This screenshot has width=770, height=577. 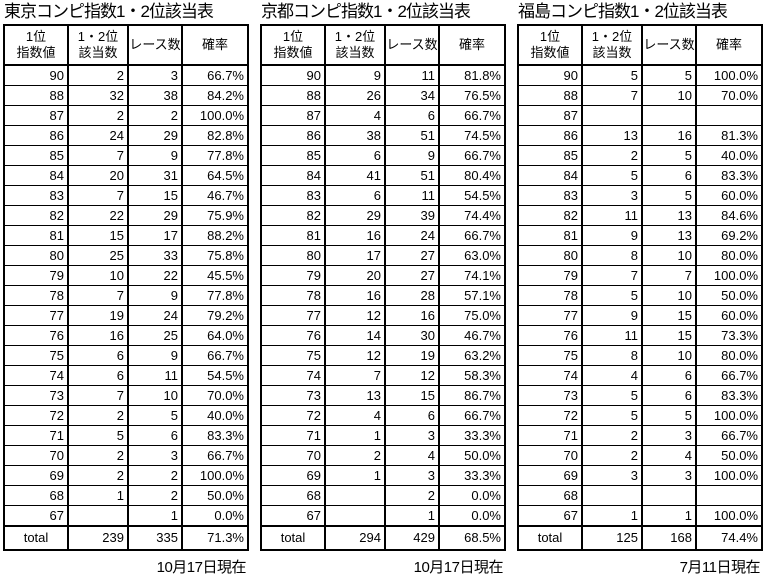 What do you see at coordinates (550, 495) in the screenshot?
I see `index-value-cell: 68` at bounding box center [550, 495].